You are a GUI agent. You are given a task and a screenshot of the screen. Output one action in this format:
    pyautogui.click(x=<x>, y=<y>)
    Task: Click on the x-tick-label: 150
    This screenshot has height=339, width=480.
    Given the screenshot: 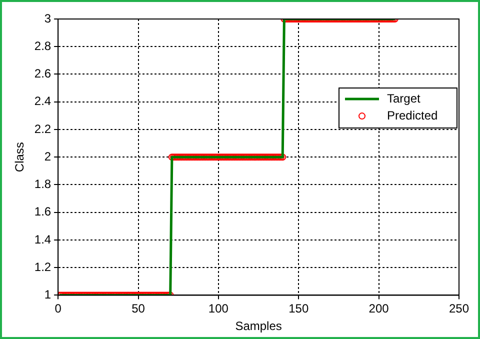 What is the action you would take?
    pyautogui.click(x=298, y=309)
    